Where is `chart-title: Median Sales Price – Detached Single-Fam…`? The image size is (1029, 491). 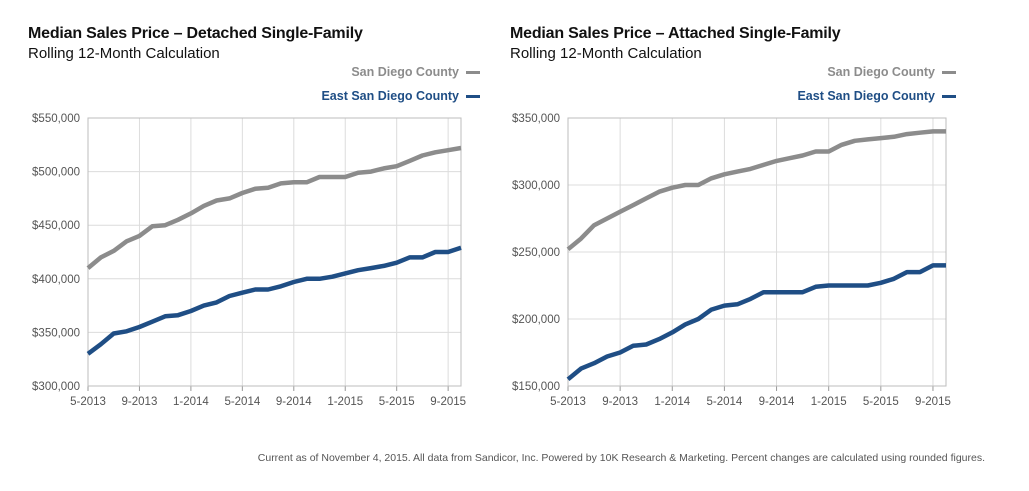
chart-title: Median Sales Price – Detached Single-Fam… is located at coordinates (195, 33).